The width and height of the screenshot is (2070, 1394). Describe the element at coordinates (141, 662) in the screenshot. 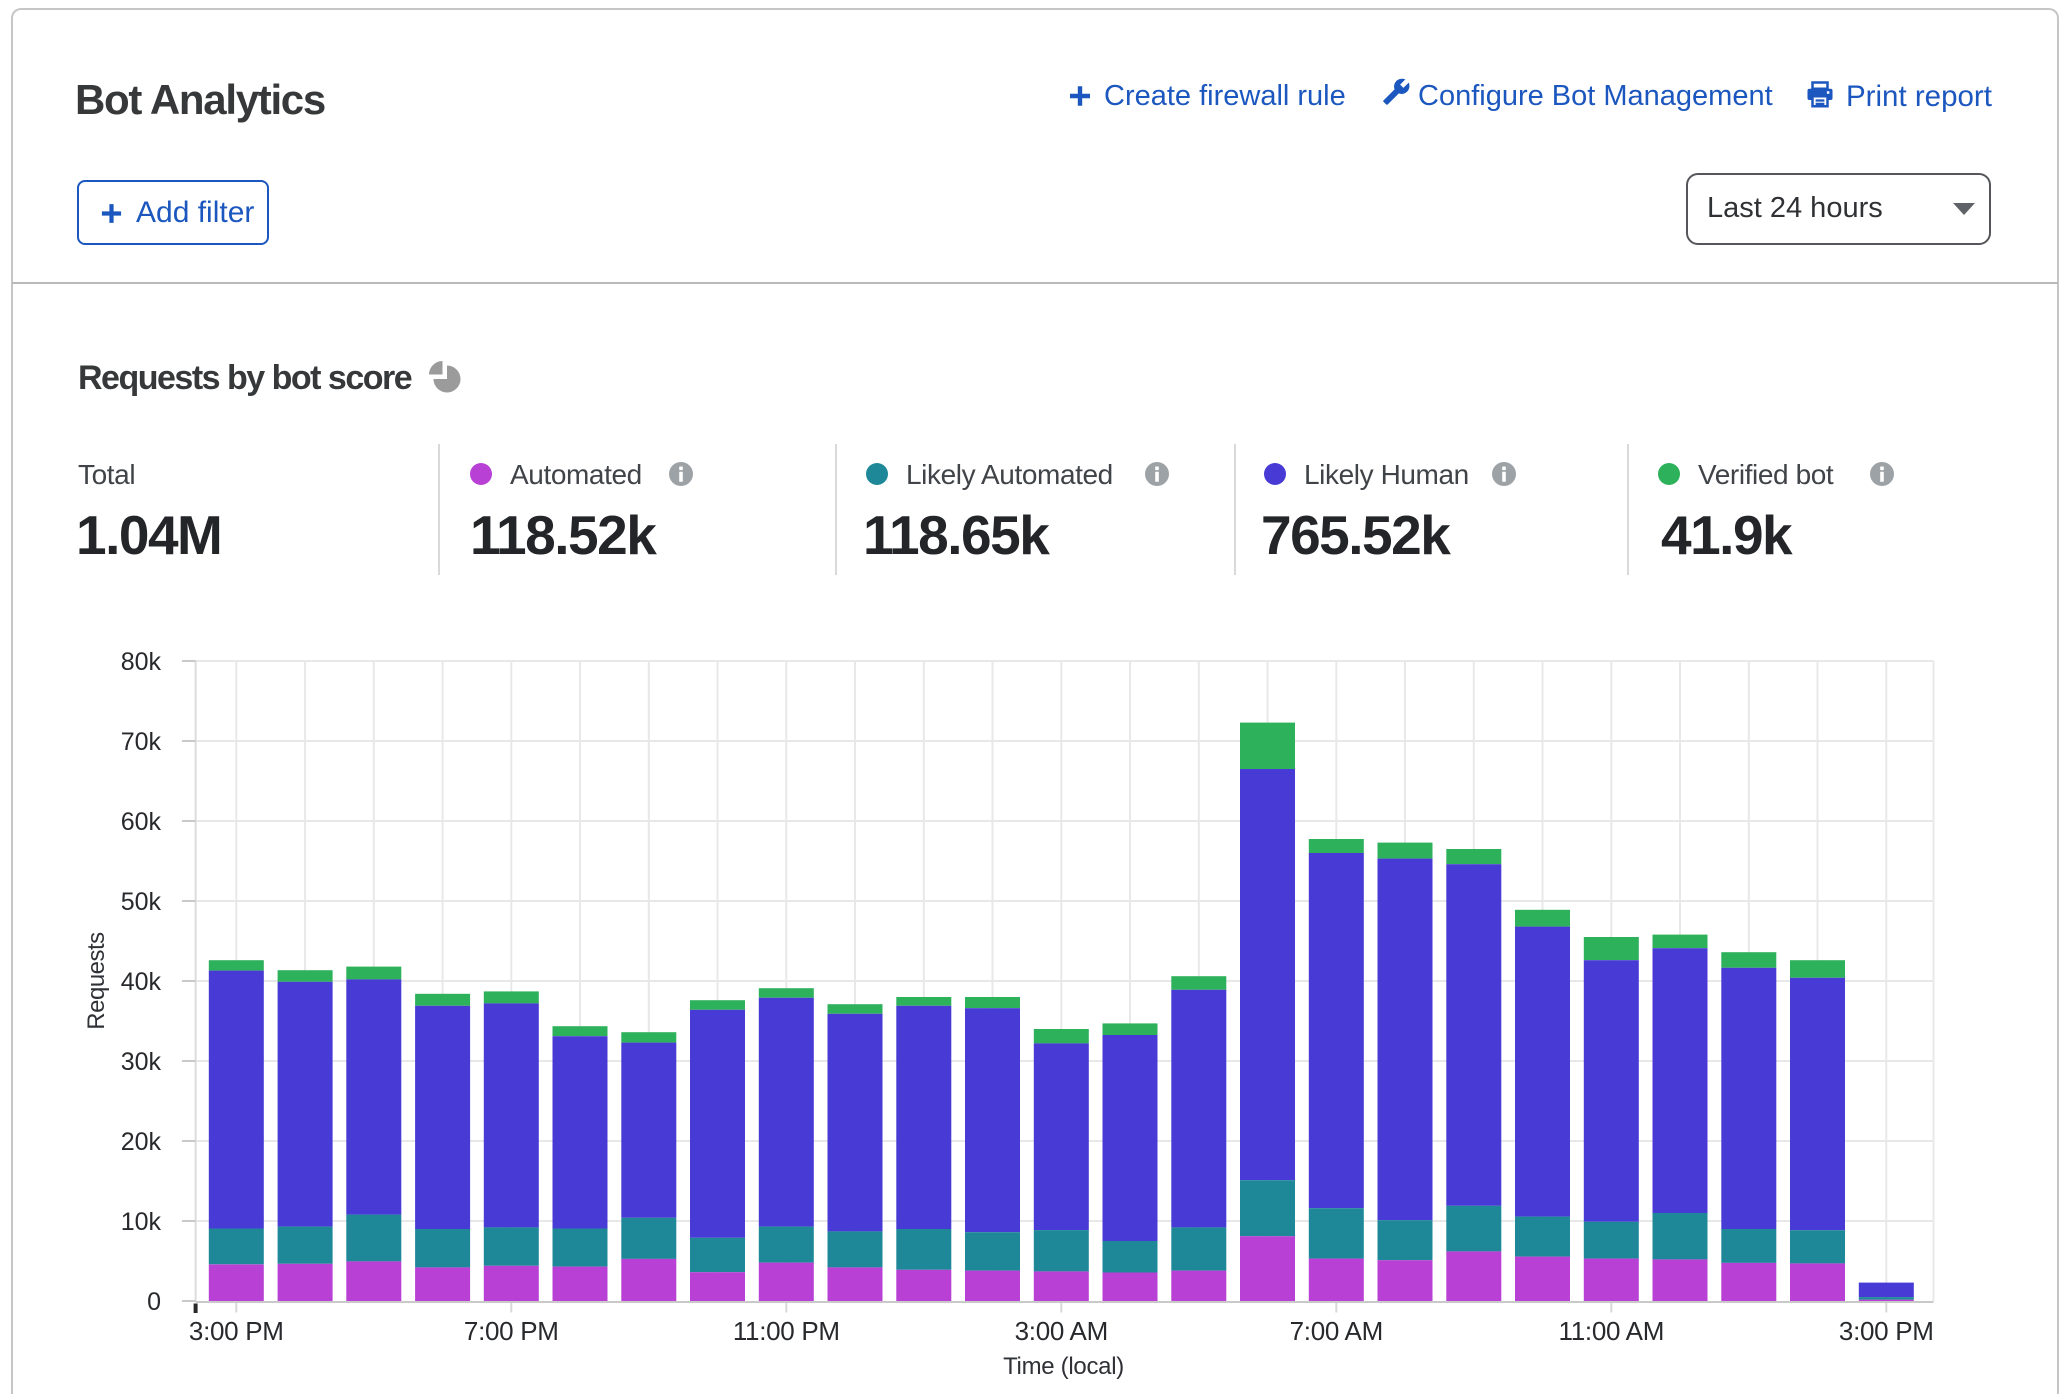

I see `svg-text: 80k` at that location.